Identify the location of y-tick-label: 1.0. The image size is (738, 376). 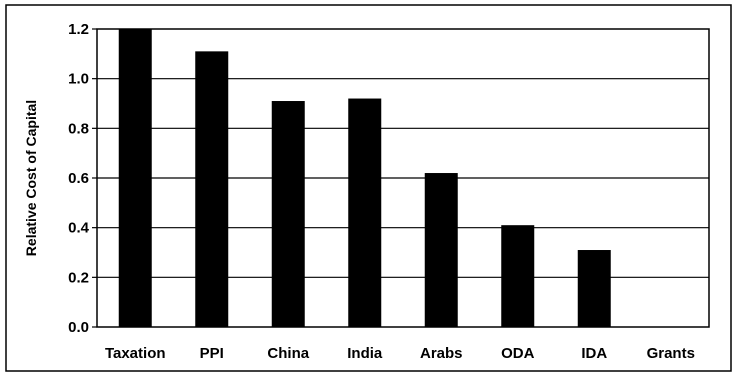
(78, 79).